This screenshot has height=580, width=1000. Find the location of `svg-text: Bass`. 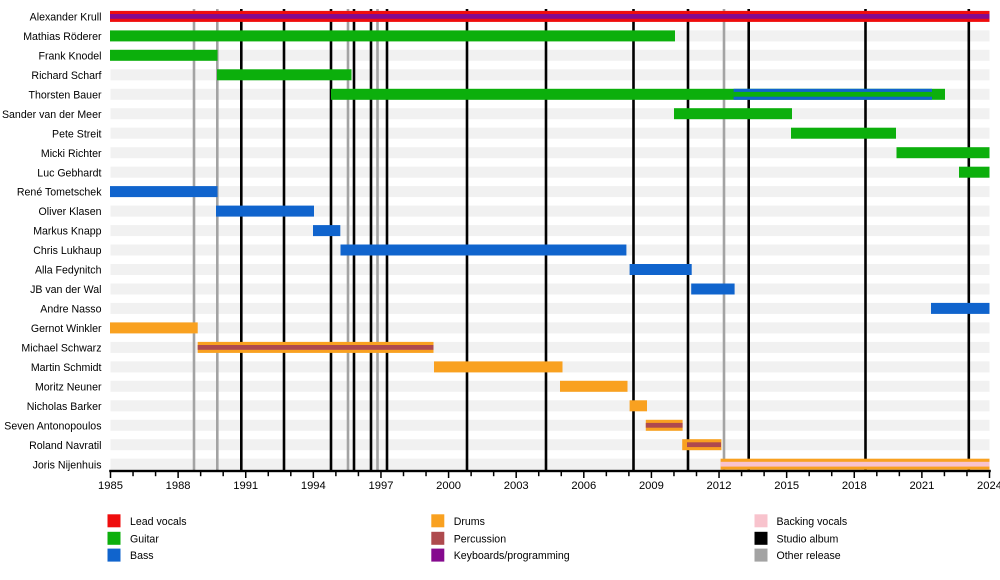

svg-text: Bass is located at coordinates (142, 556).